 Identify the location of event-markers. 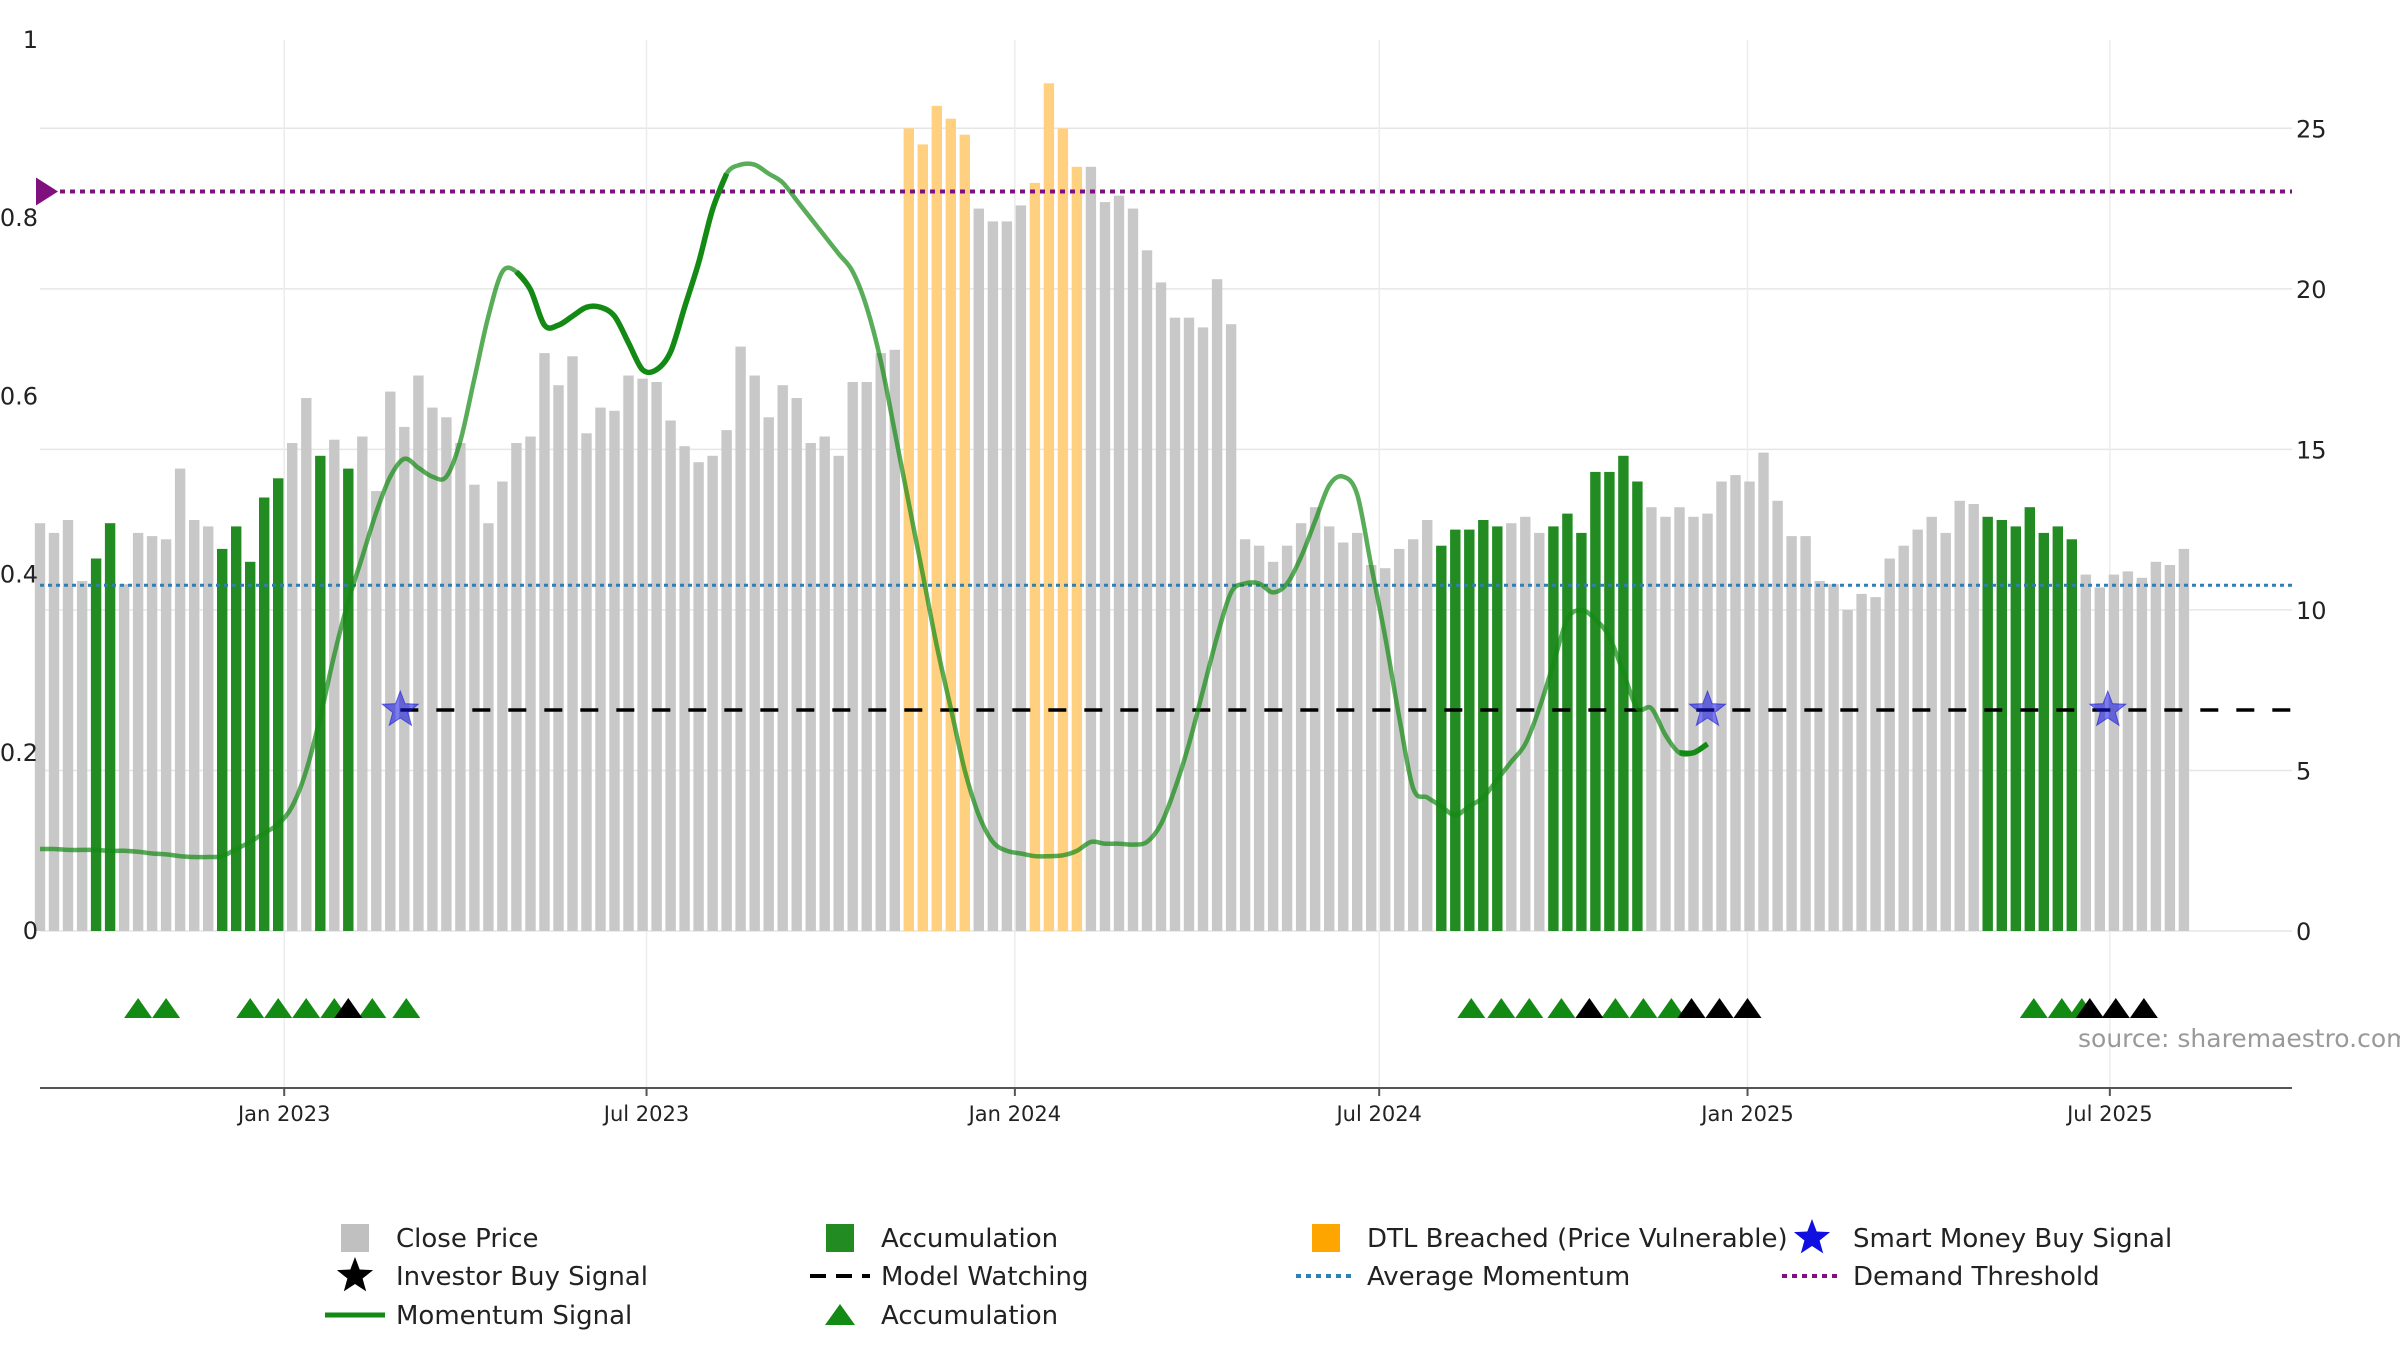
(1141, 1008).